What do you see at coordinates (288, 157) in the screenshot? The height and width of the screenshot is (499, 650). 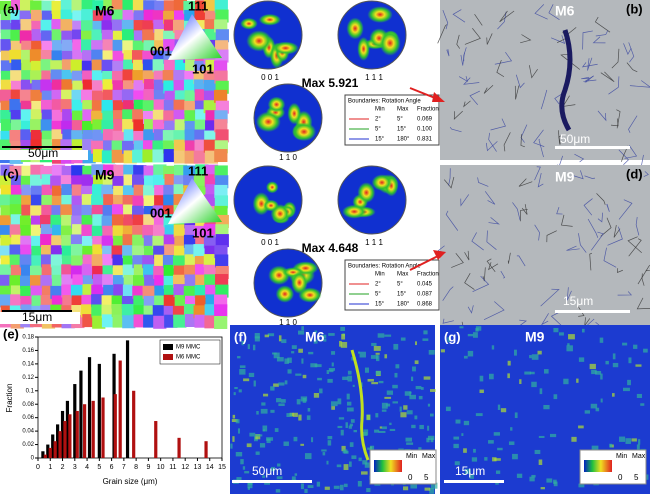 I see `pole-label: 1 1 0` at bounding box center [288, 157].